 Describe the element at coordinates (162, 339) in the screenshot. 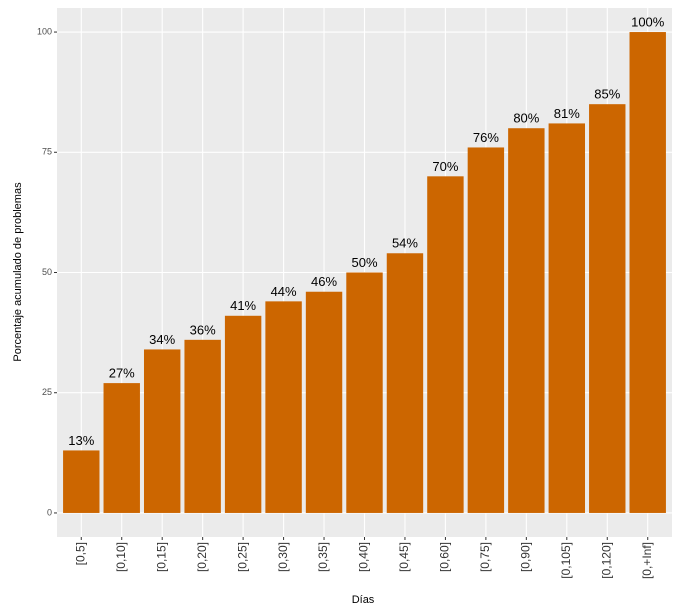

I see `value-label: 34%` at that location.